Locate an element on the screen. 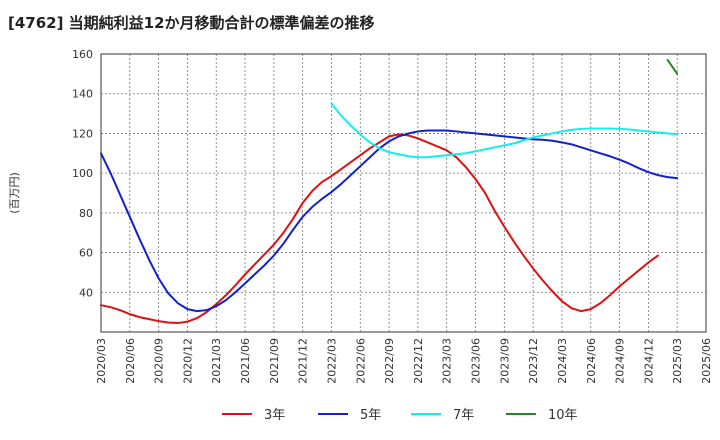 This screenshot has width=720, height=440. x-tick-label: 2022/06 is located at coordinates (360, 361).